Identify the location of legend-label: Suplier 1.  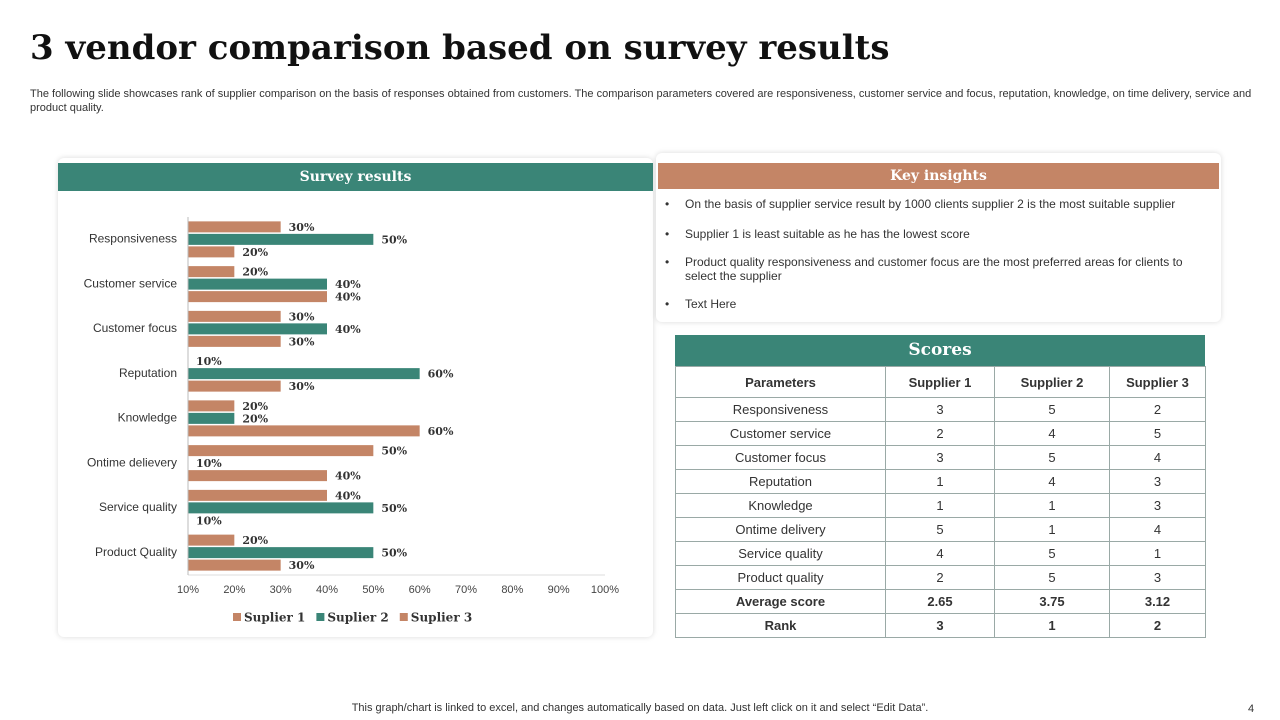
(274, 618).